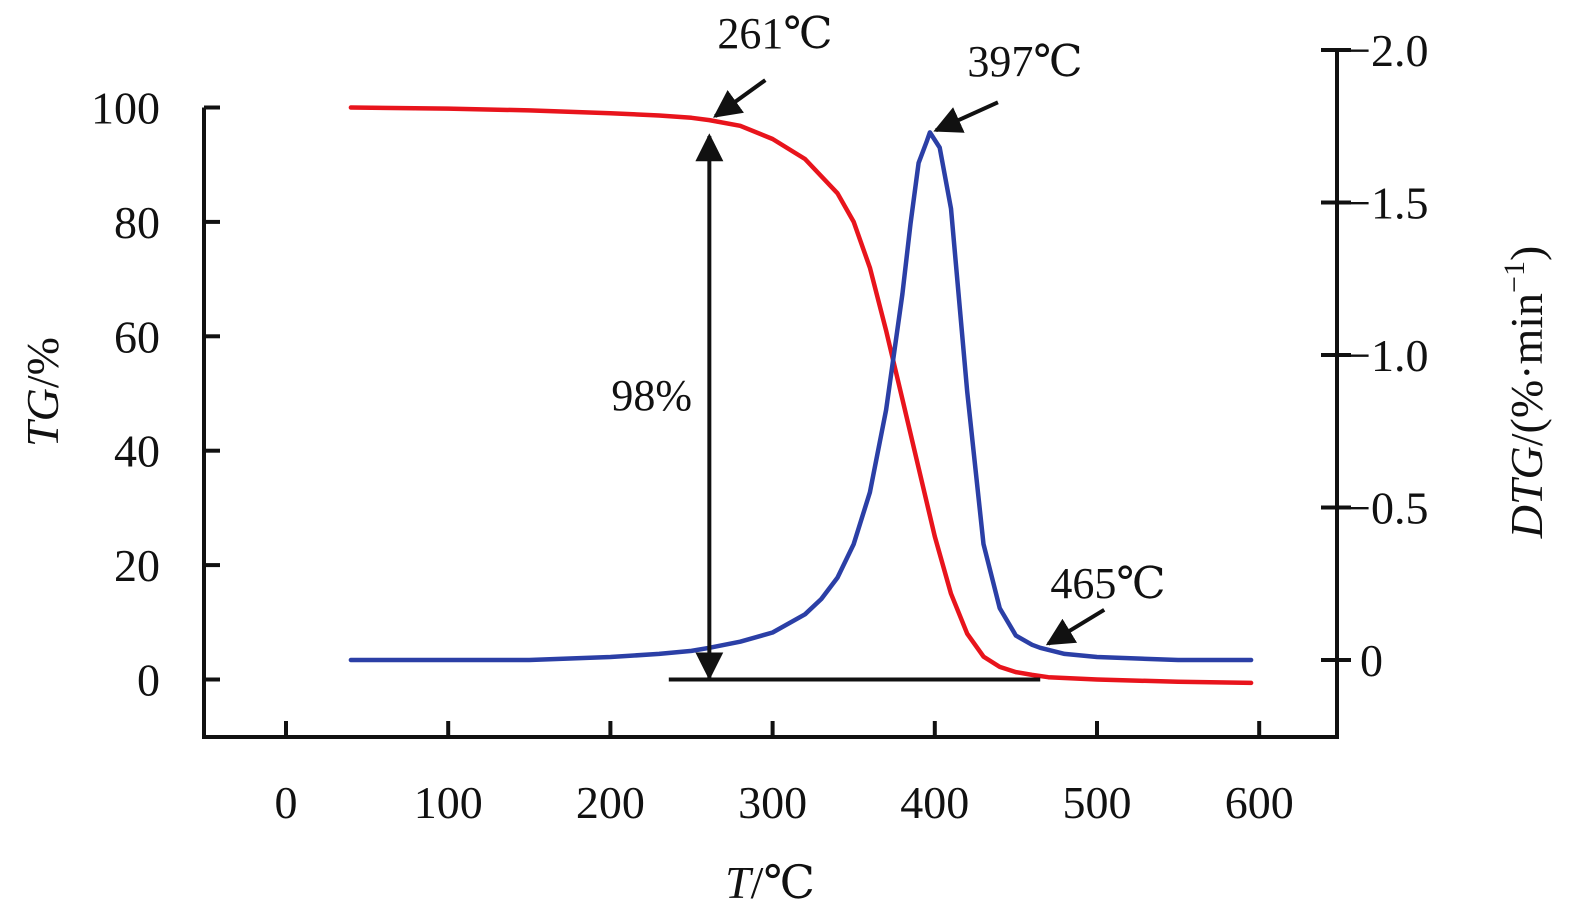 The width and height of the screenshot is (1575, 920). Describe the element at coordinates (1075, 627) in the screenshot. I see `pointer-arrow-465c` at that location.